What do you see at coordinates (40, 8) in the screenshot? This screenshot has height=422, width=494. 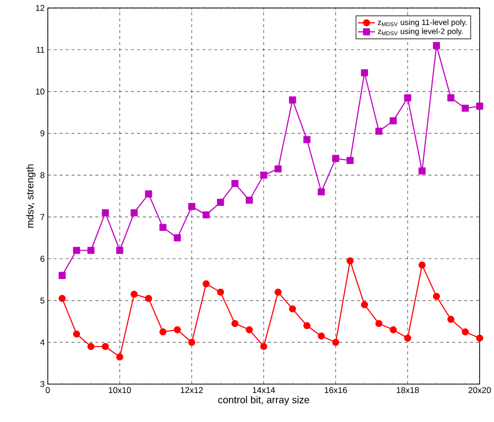 I see `y-tick-label: 12` at bounding box center [40, 8].